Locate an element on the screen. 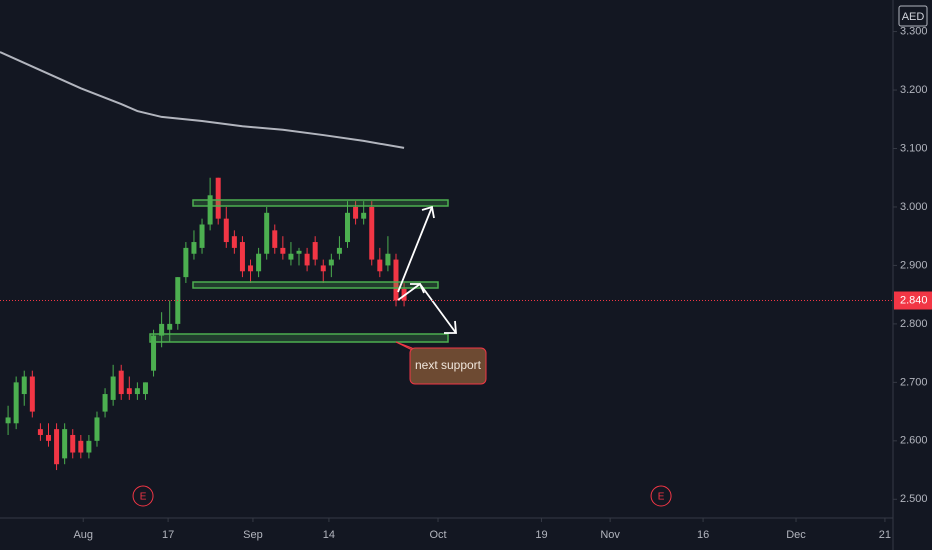  last-price-box is located at coordinates (913, 300).